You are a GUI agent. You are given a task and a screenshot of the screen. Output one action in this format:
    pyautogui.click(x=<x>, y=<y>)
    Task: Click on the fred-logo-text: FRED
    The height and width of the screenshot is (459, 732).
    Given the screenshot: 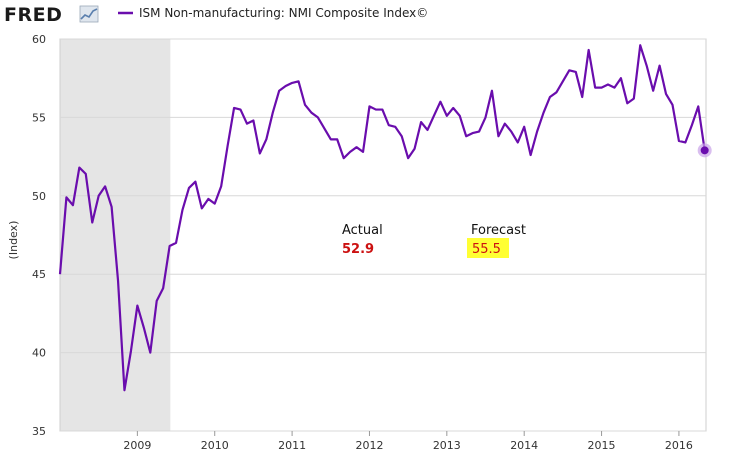 What is the action you would take?
    pyautogui.click(x=33, y=15)
    